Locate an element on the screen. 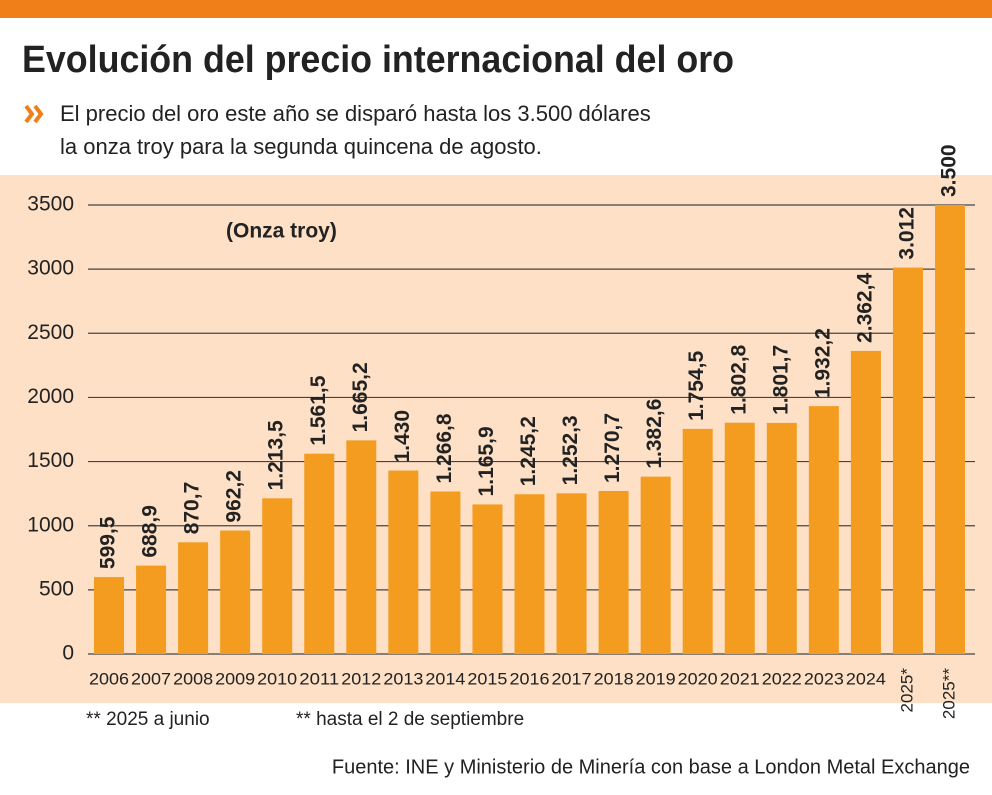 Image resolution: width=992 pixels, height=795 pixels. y-tick-label: 500 is located at coordinates (56, 588).